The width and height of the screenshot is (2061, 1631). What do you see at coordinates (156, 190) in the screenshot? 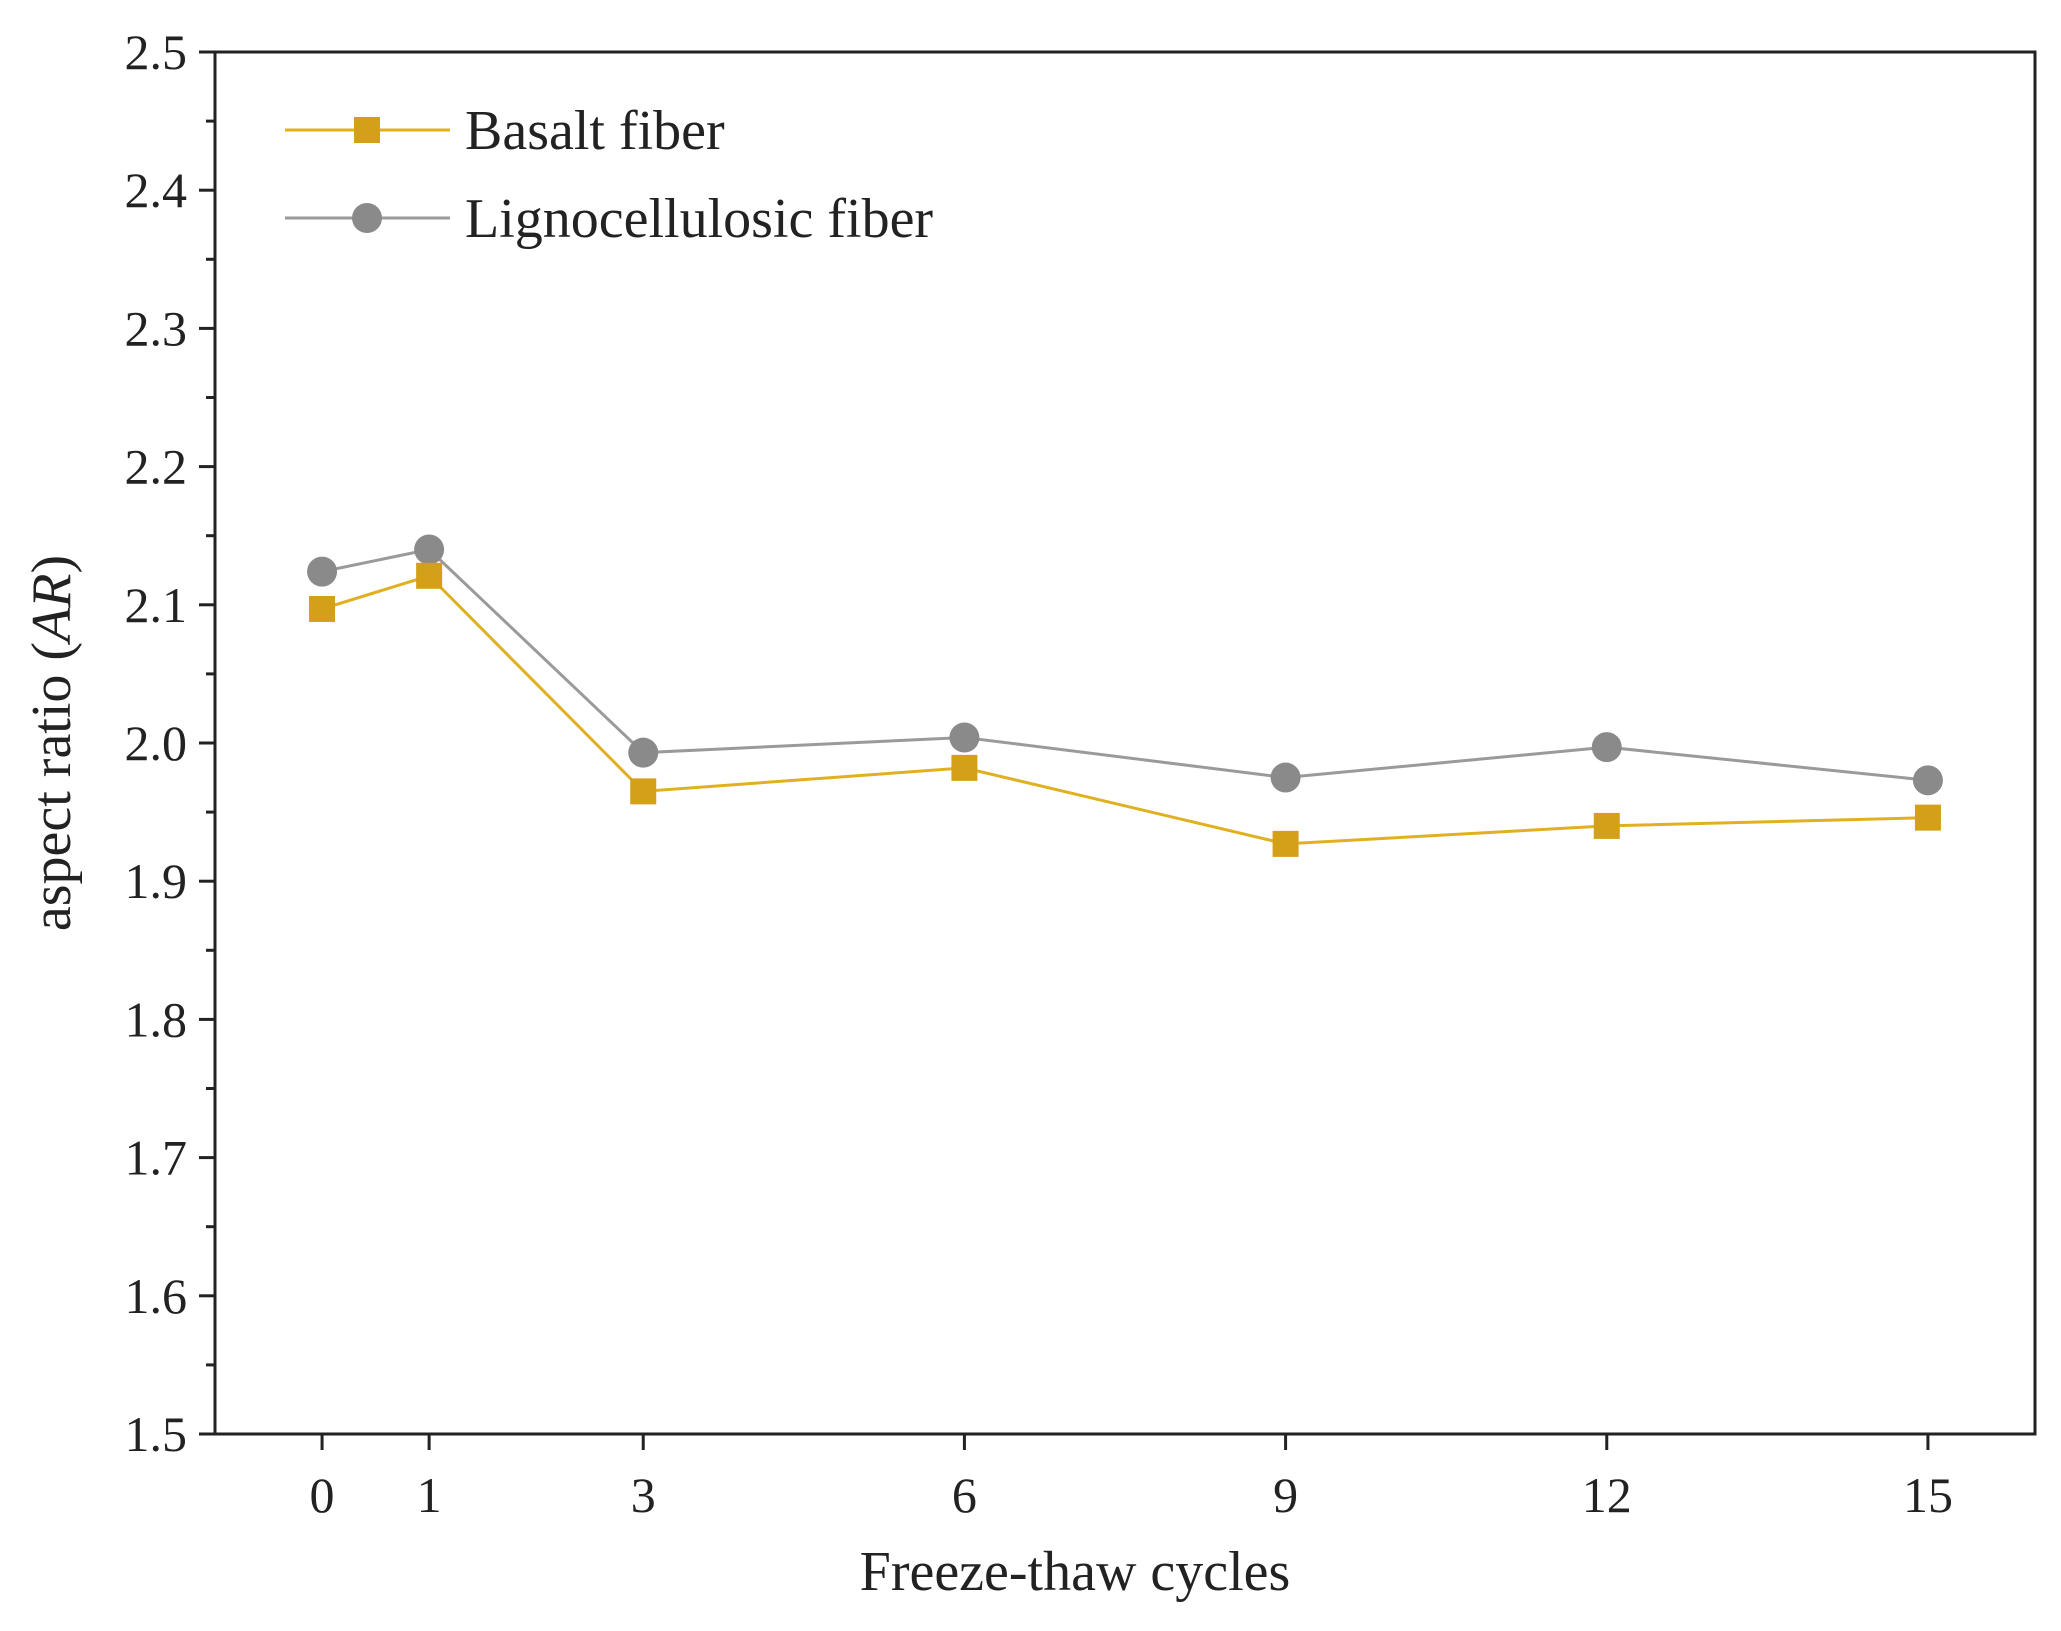
I see `y-tick-label: 2.4` at bounding box center [156, 190].